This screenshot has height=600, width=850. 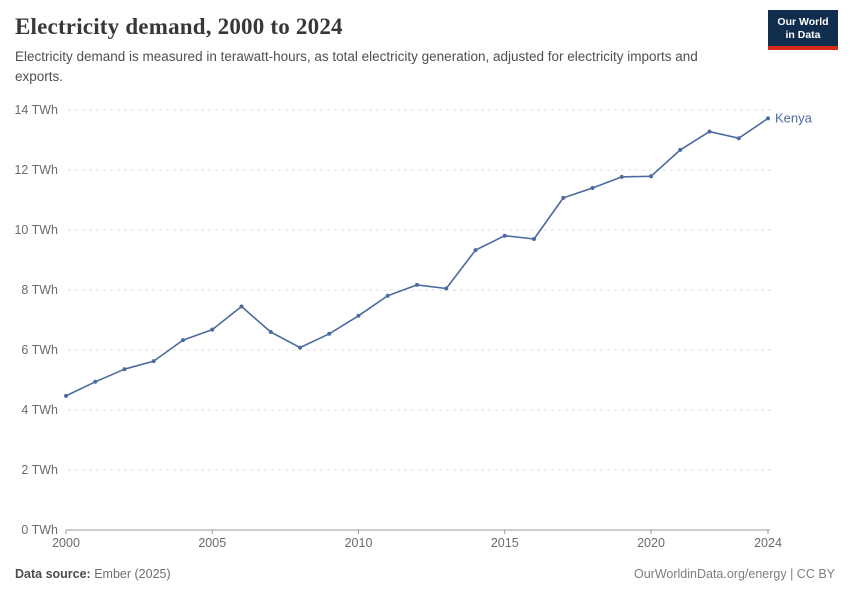 What do you see at coordinates (39, 470) in the screenshot?
I see `y-axis-tick-label: 2 TWh` at bounding box center [39, 470].